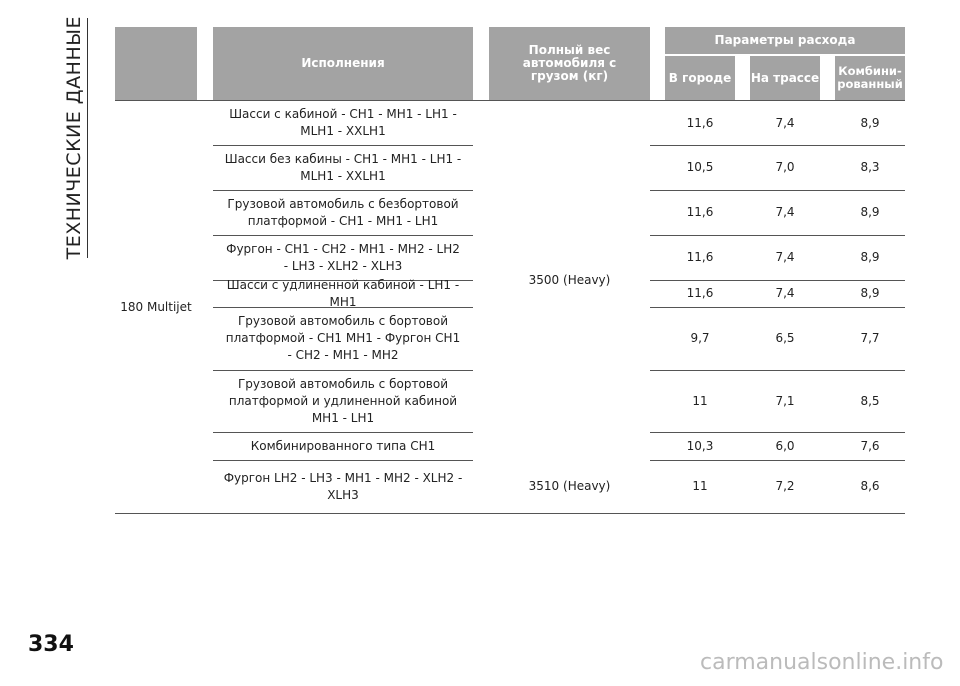 Image resolution: width=960 pixels, height=686 pixels. What do you see at coordinates (785, 400) in the screenshot?
I see `value-cell: 7,1` at bounding box center [785, 400].